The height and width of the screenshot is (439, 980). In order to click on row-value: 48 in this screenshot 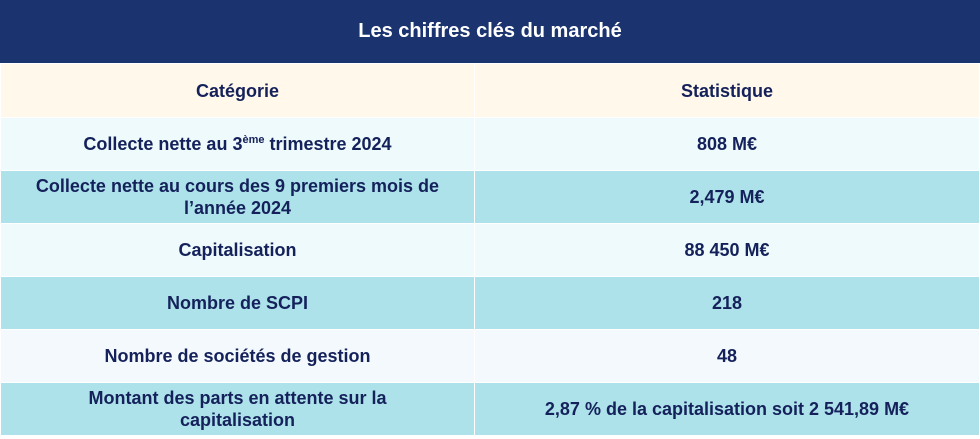, I will do `click(727, 356)`.